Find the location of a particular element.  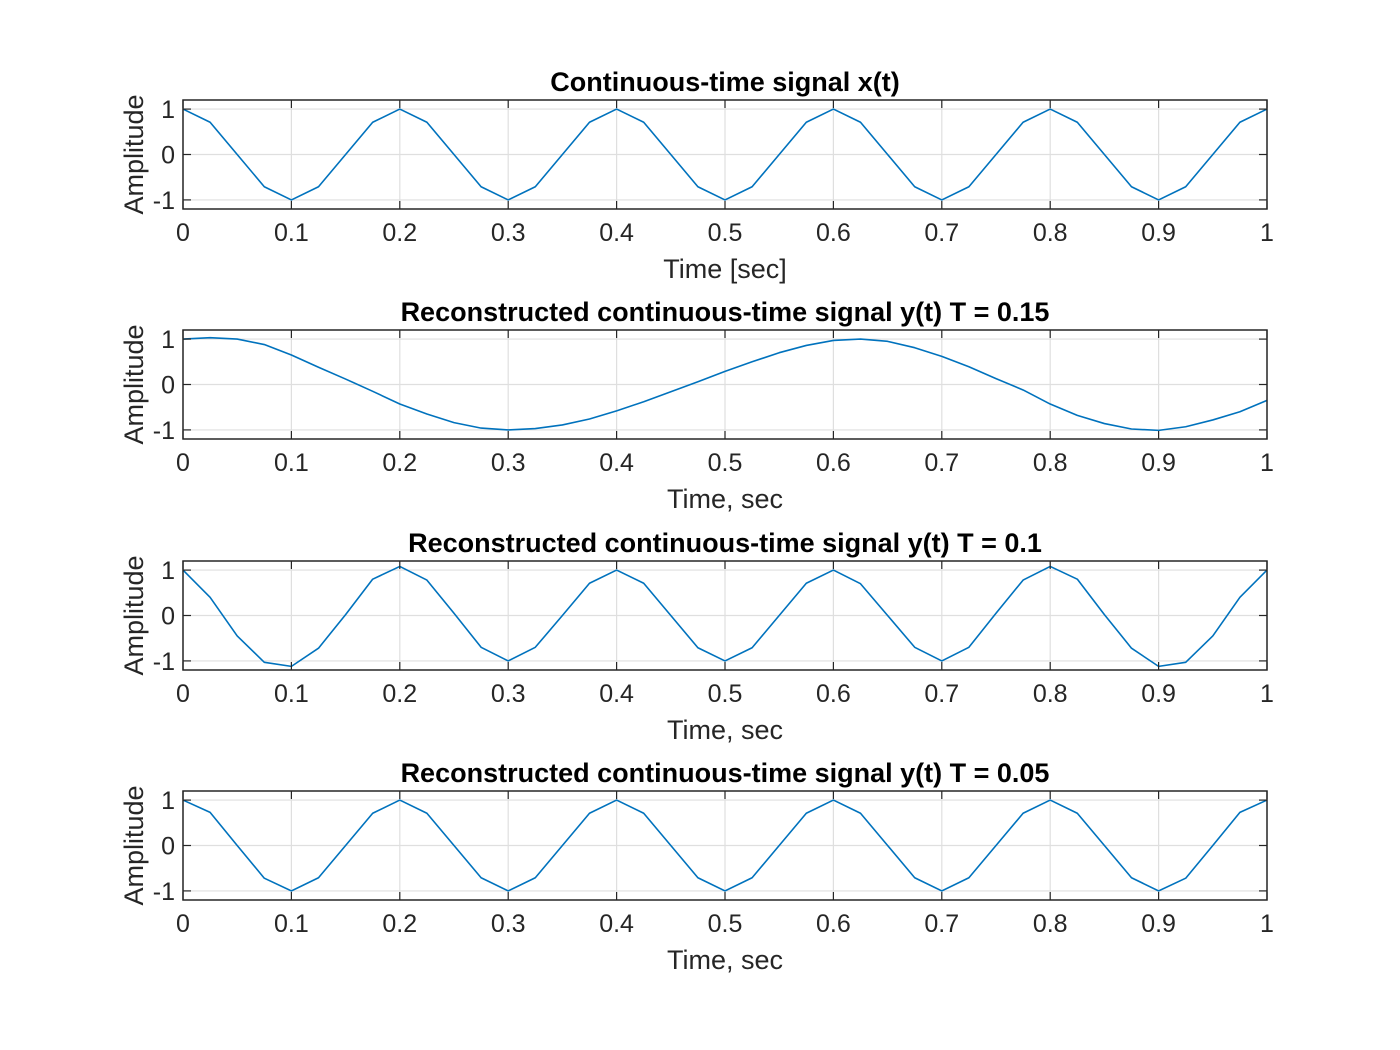

x-axis-label: Time [sec] is located at coordinates (725, 269).